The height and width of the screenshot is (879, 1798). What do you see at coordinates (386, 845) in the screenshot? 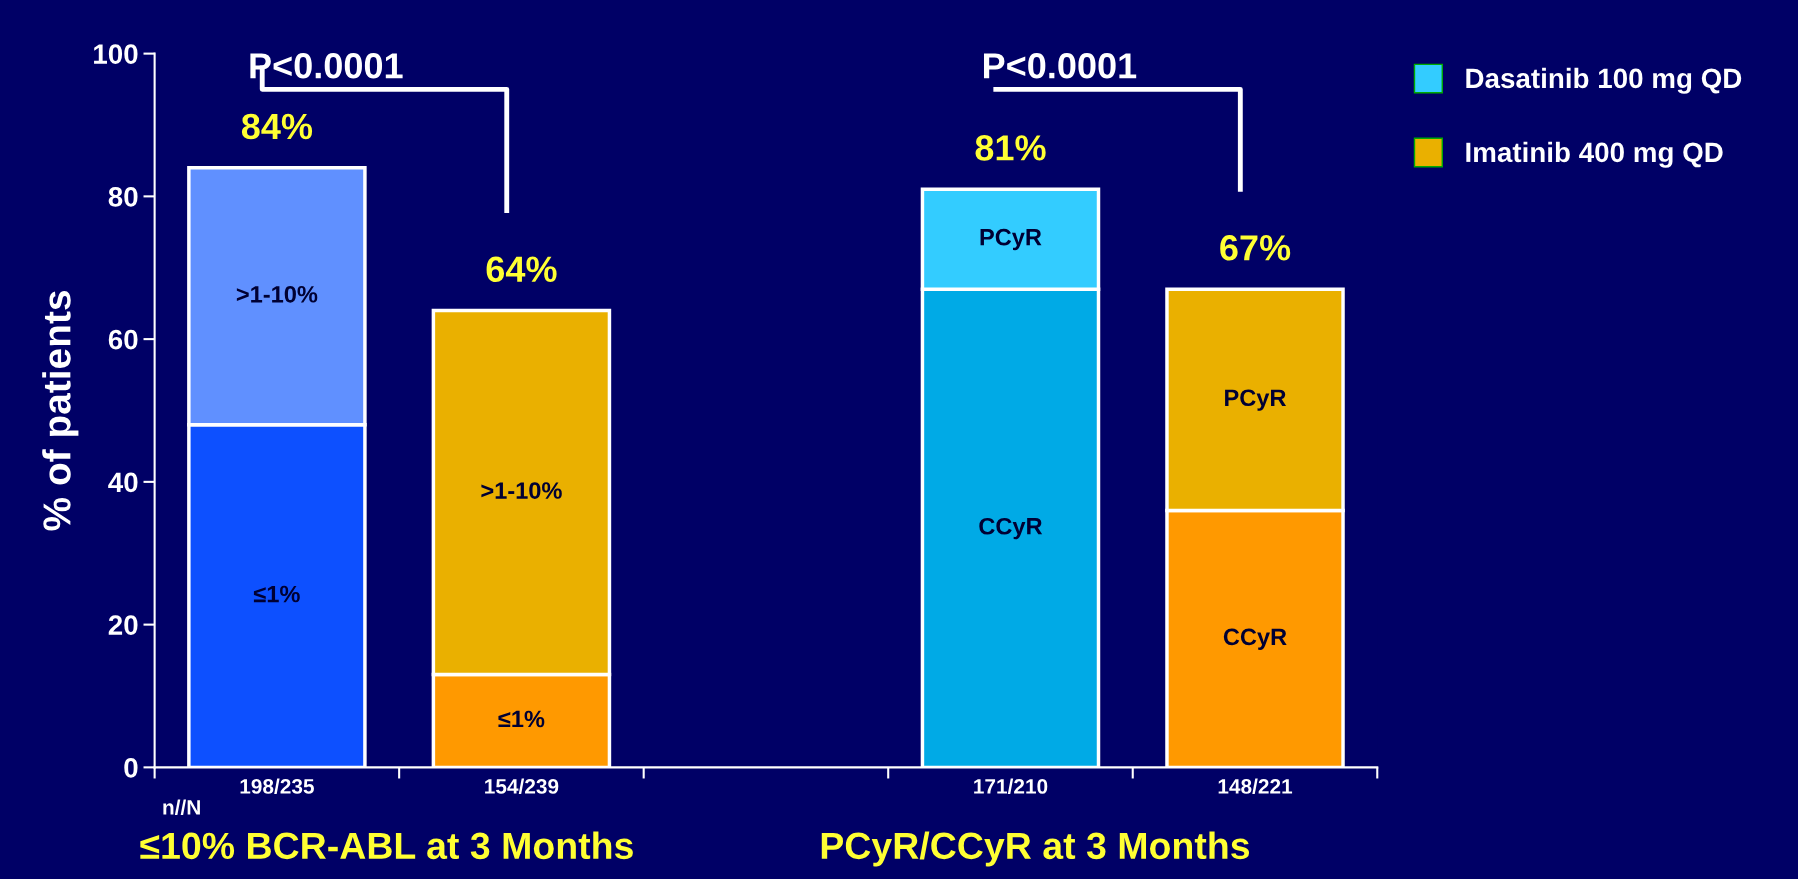
I see `text: ≤10% BCR-ABL at 3 Months` at bounding box center [386, 845].